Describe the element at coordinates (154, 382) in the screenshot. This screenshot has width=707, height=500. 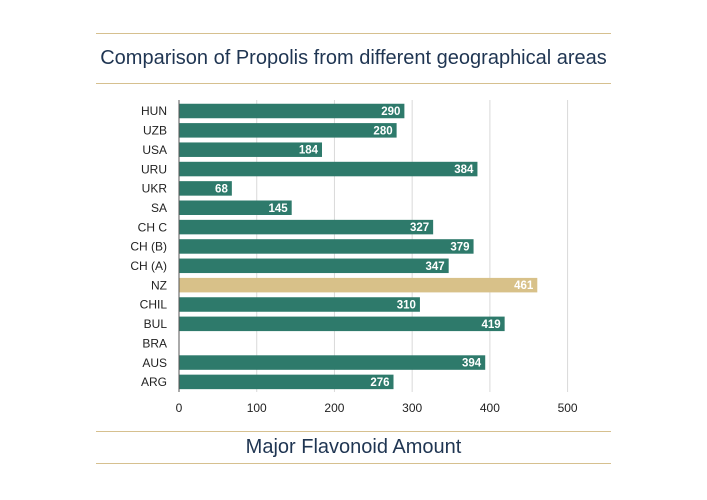
I see `y-tick-label: ARG` at that location.